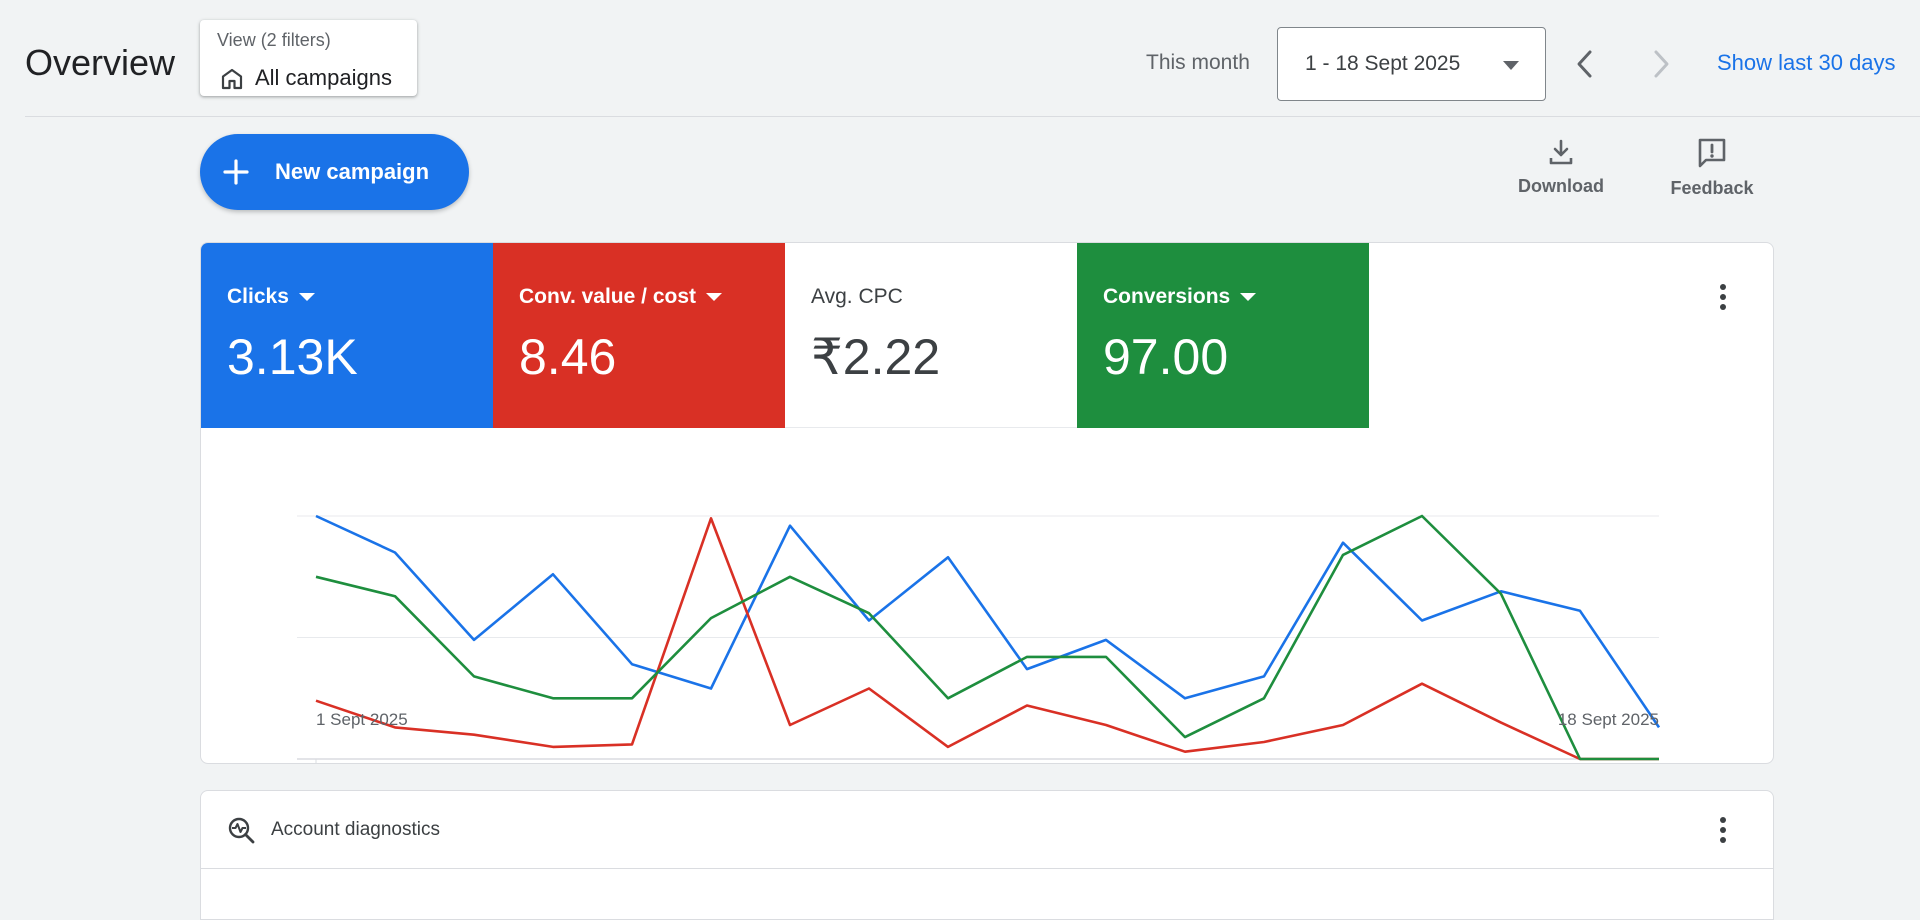 Image resolution: width=1920 pixels, height=920 pixels. Describe the element at coordinates (1198, 62) in the screenshot. I see `period-label: This month` at that location.